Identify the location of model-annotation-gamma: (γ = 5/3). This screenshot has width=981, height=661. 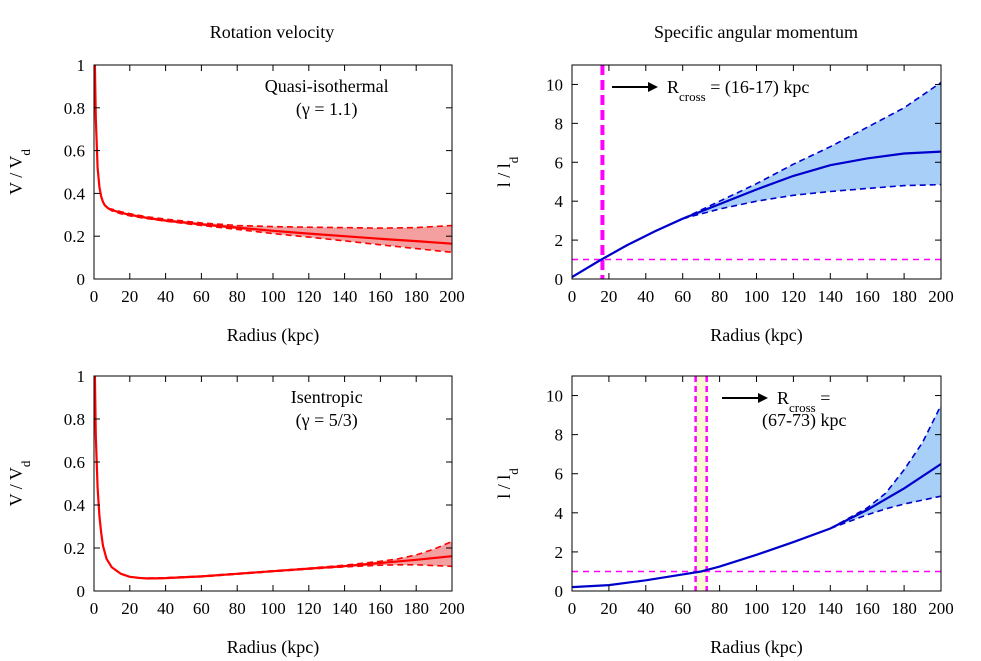
(327, 420).